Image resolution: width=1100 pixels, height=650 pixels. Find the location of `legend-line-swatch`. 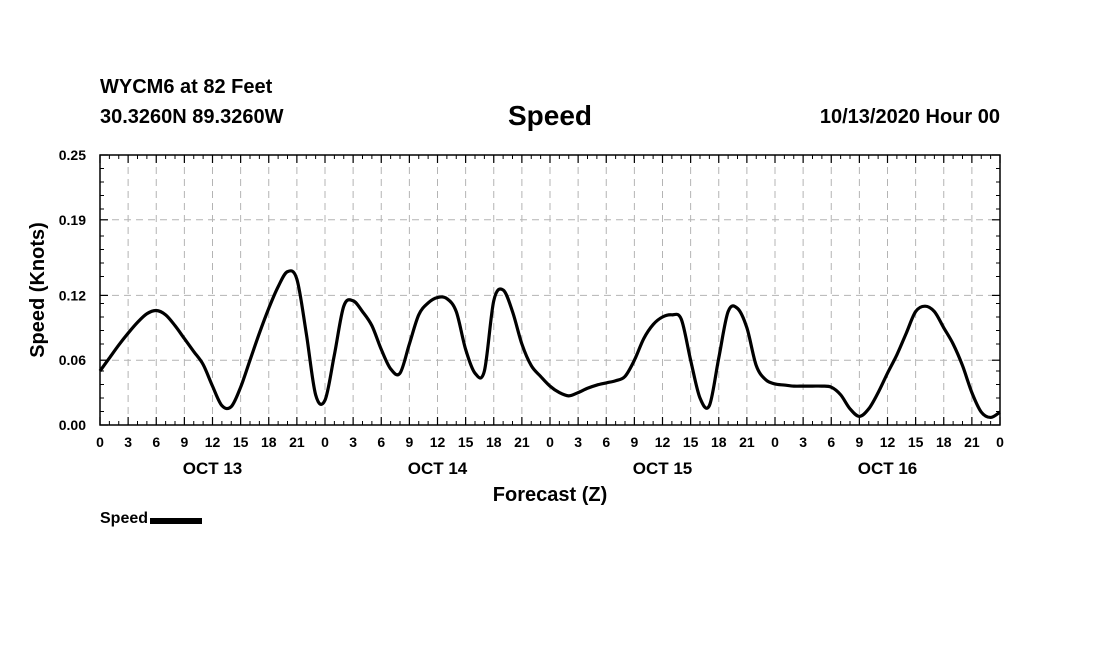

legend-line-swatch is located at coordinates (176, 521).